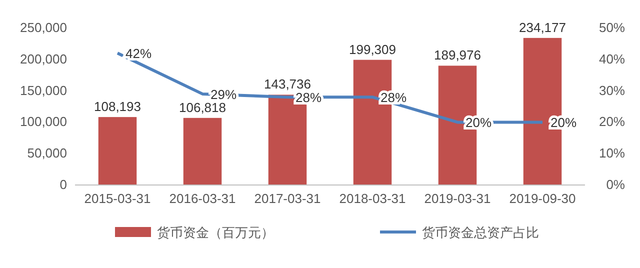 The image size is (640, 268). What do you see at coordinates (542, 198) in the screenshot?
I see `x-tick-label: 2019-09-30` at bounding box center [542, 198].